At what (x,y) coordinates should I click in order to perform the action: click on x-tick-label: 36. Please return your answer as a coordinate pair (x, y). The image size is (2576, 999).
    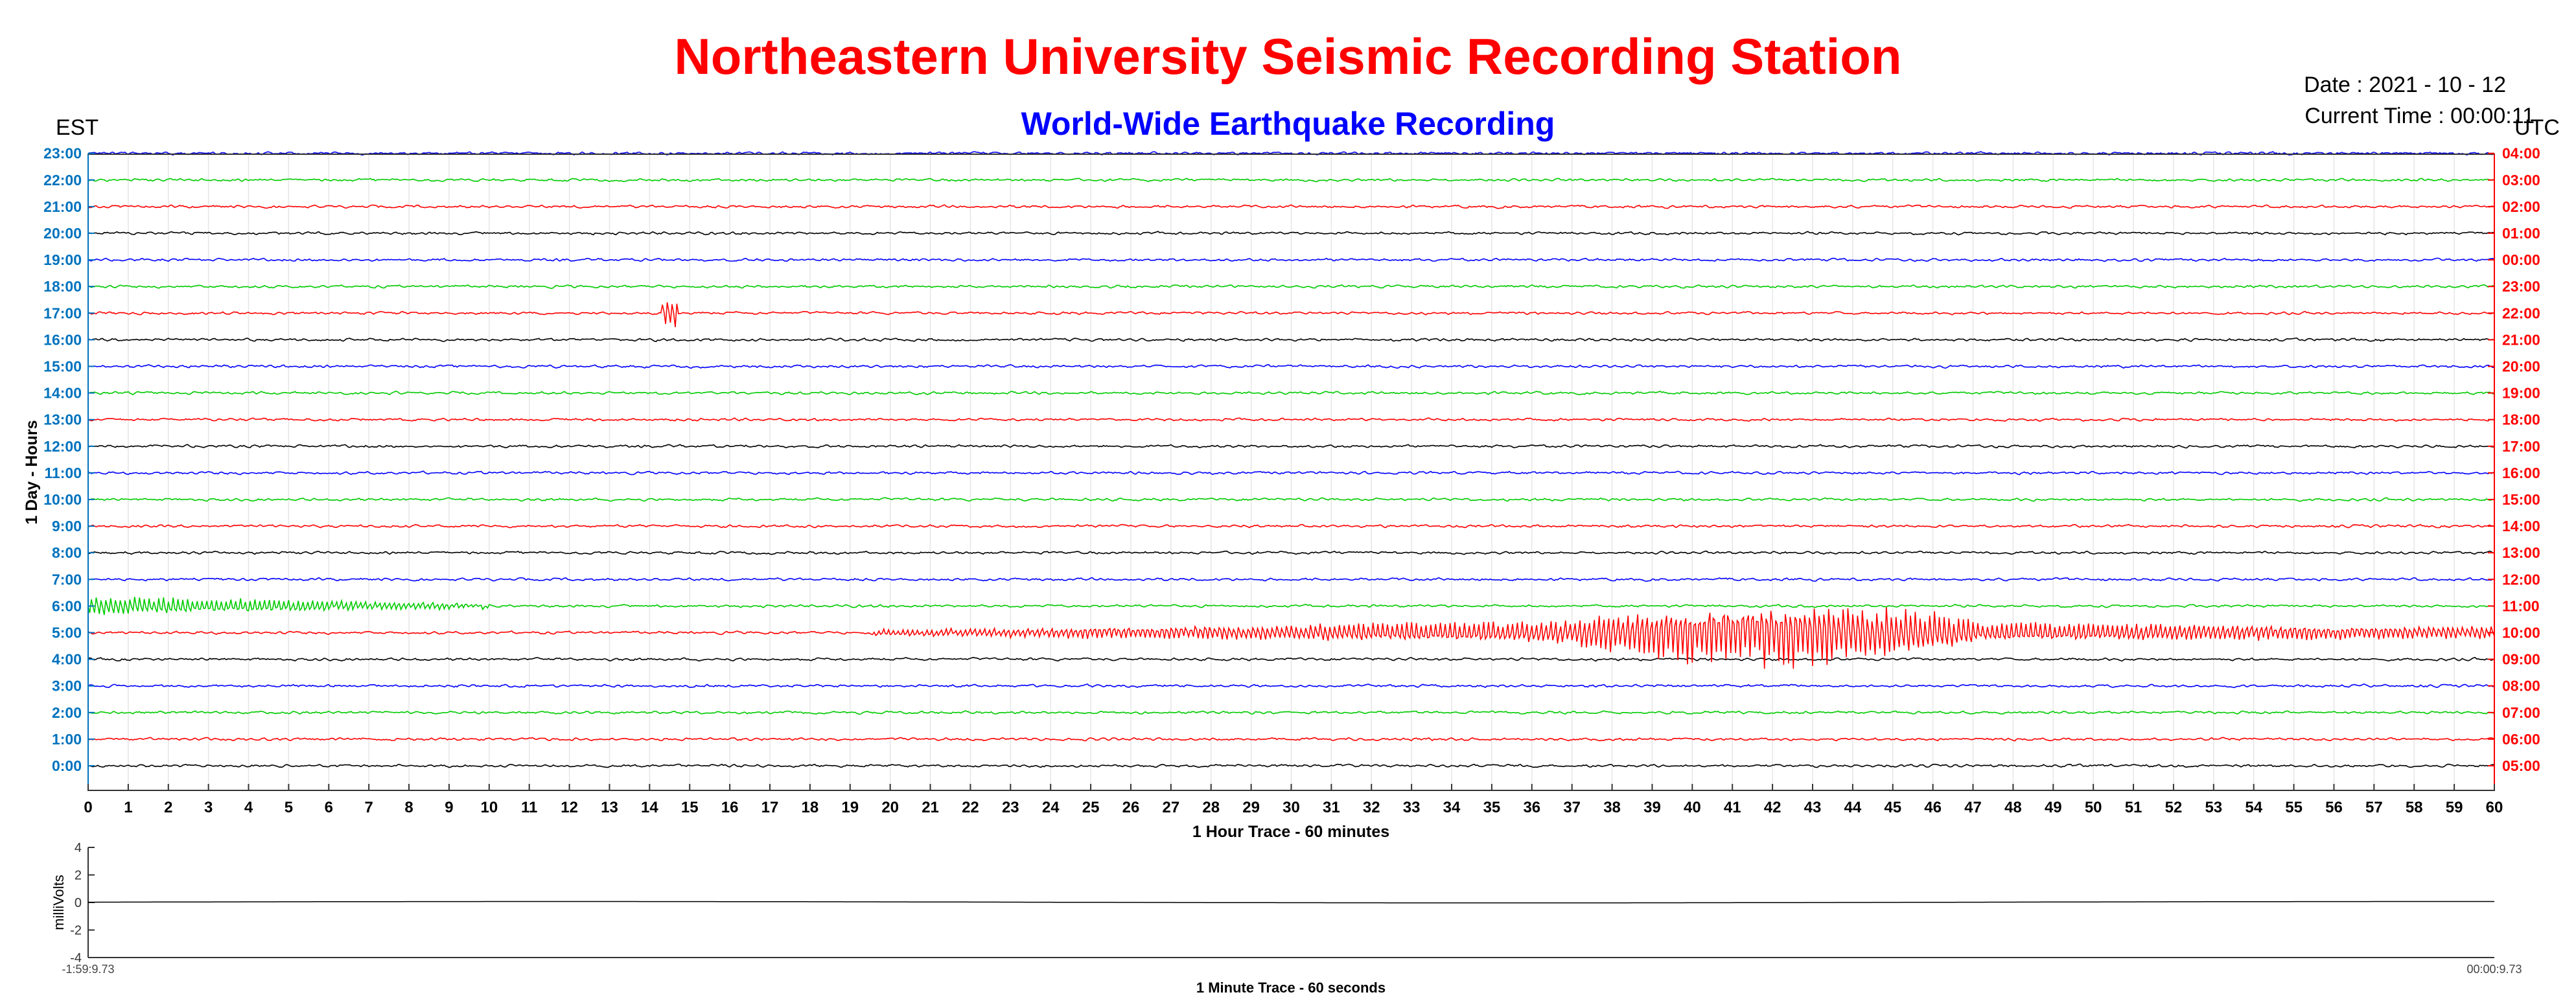
    Looking at the image, I should click on (1531, 808).